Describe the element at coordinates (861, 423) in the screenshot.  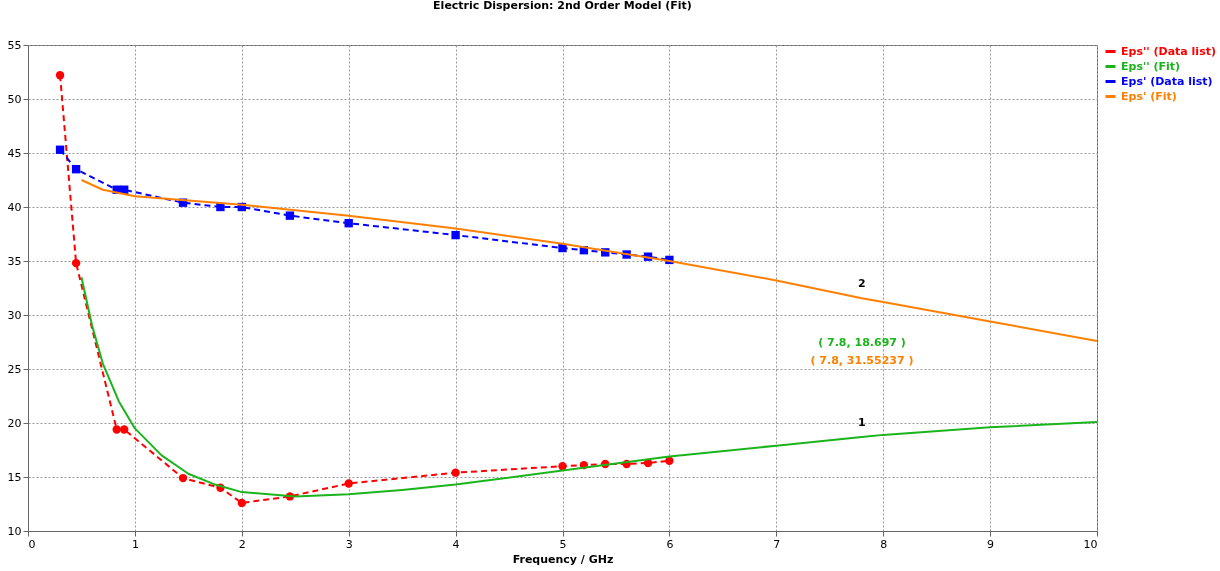
I see `annotation: 1` at that location.